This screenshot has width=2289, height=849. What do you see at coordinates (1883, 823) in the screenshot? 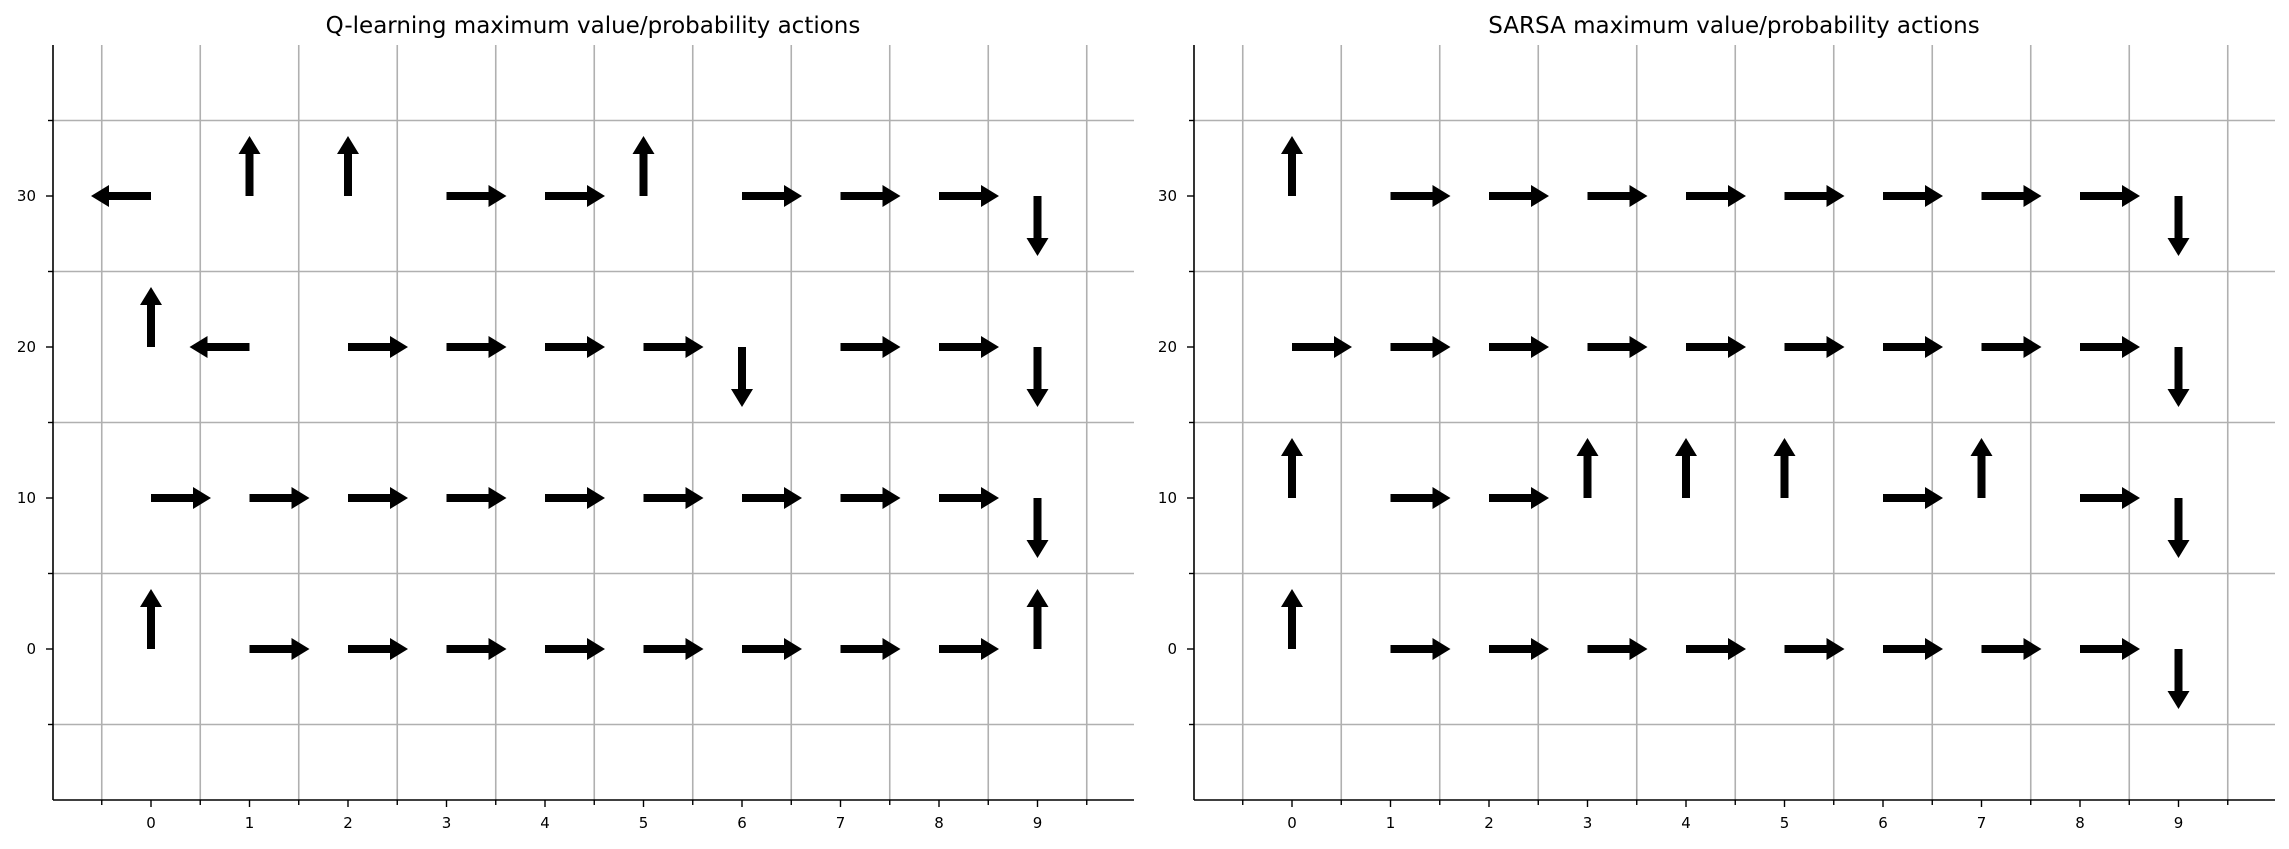
I see `sarsa-x-tick-label: 6` at bounding box center [1883, 823].